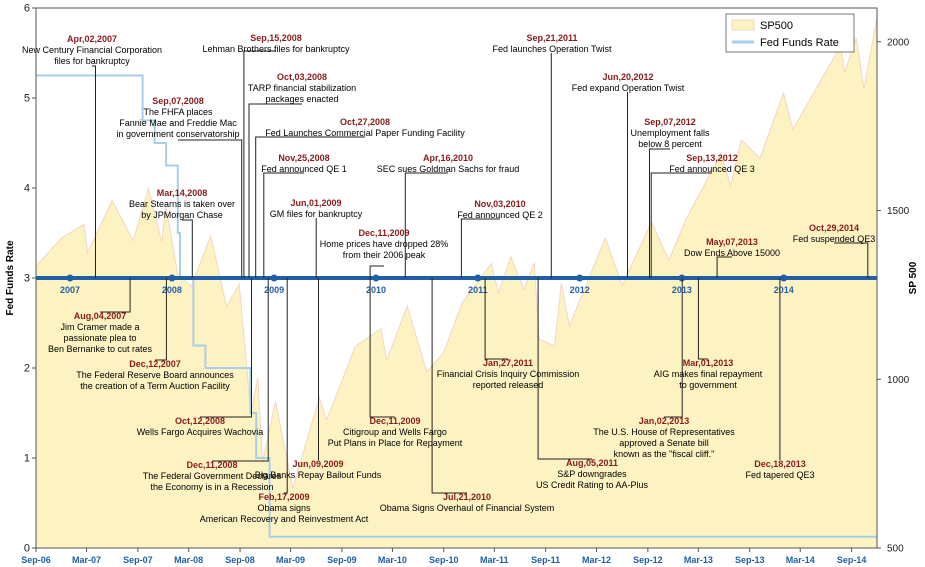  I want to click on annotation-date: Nov,03,2010, so click(499, 204).